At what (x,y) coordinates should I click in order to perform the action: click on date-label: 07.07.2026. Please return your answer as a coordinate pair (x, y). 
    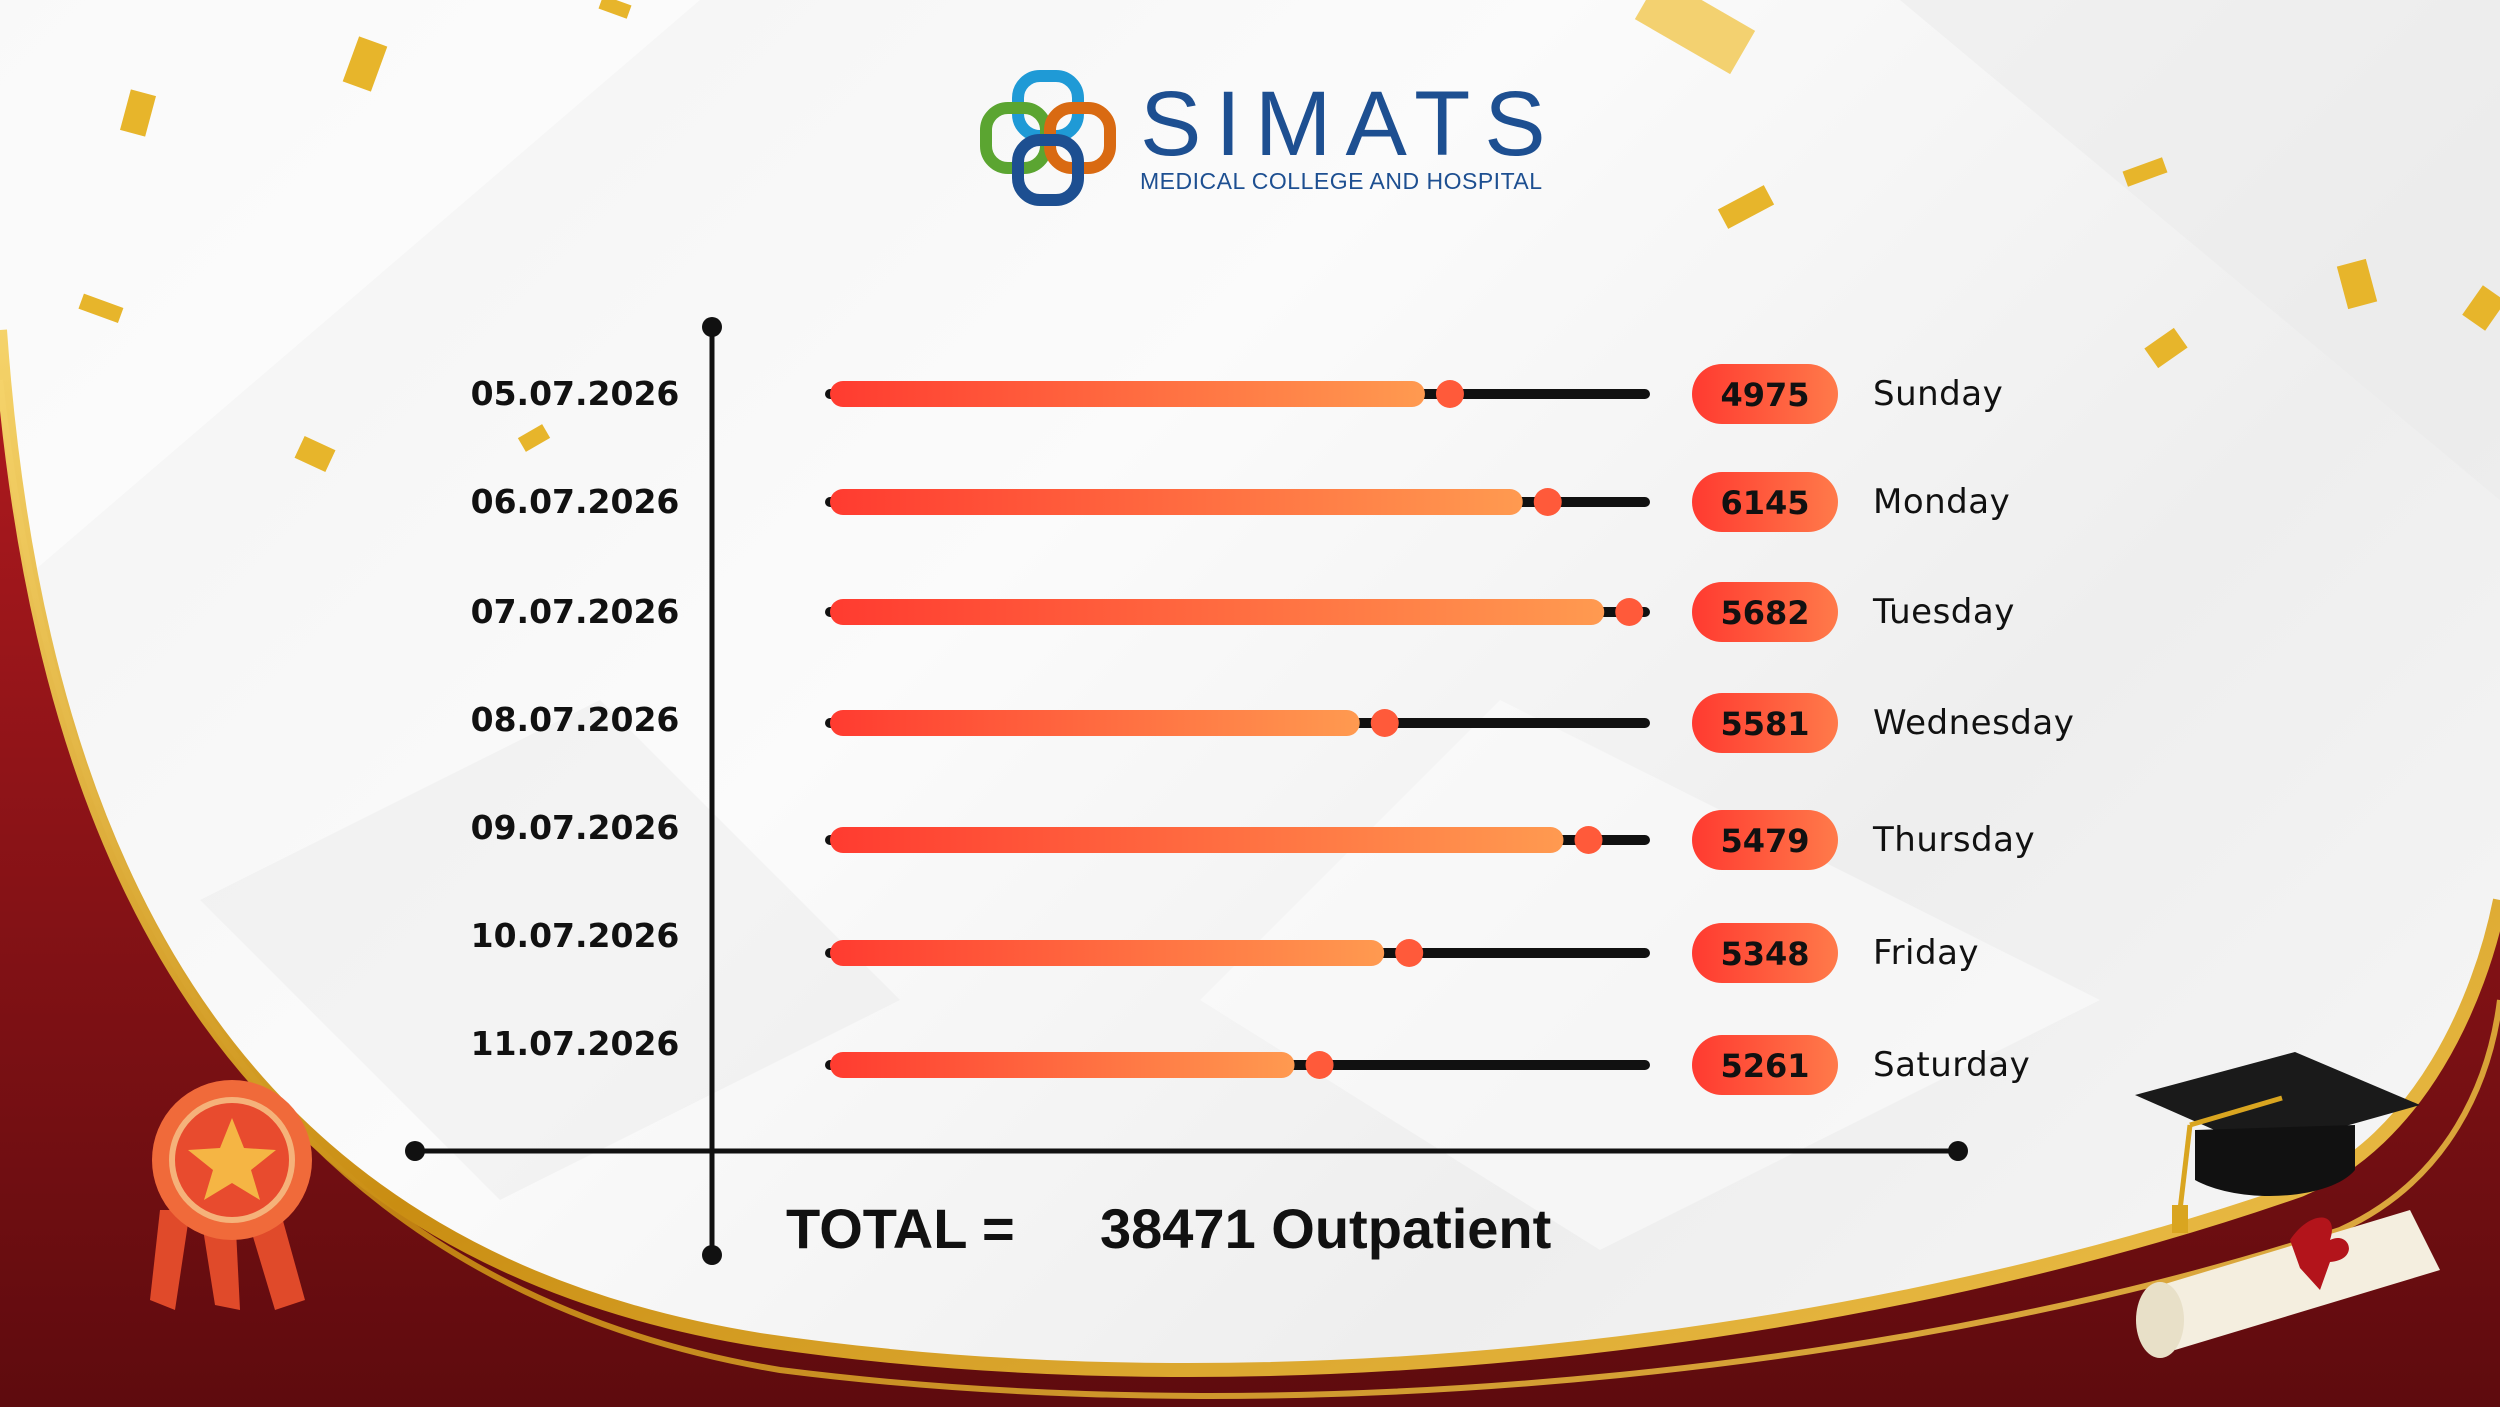
    Looking at the image, I should click on (575, 611).